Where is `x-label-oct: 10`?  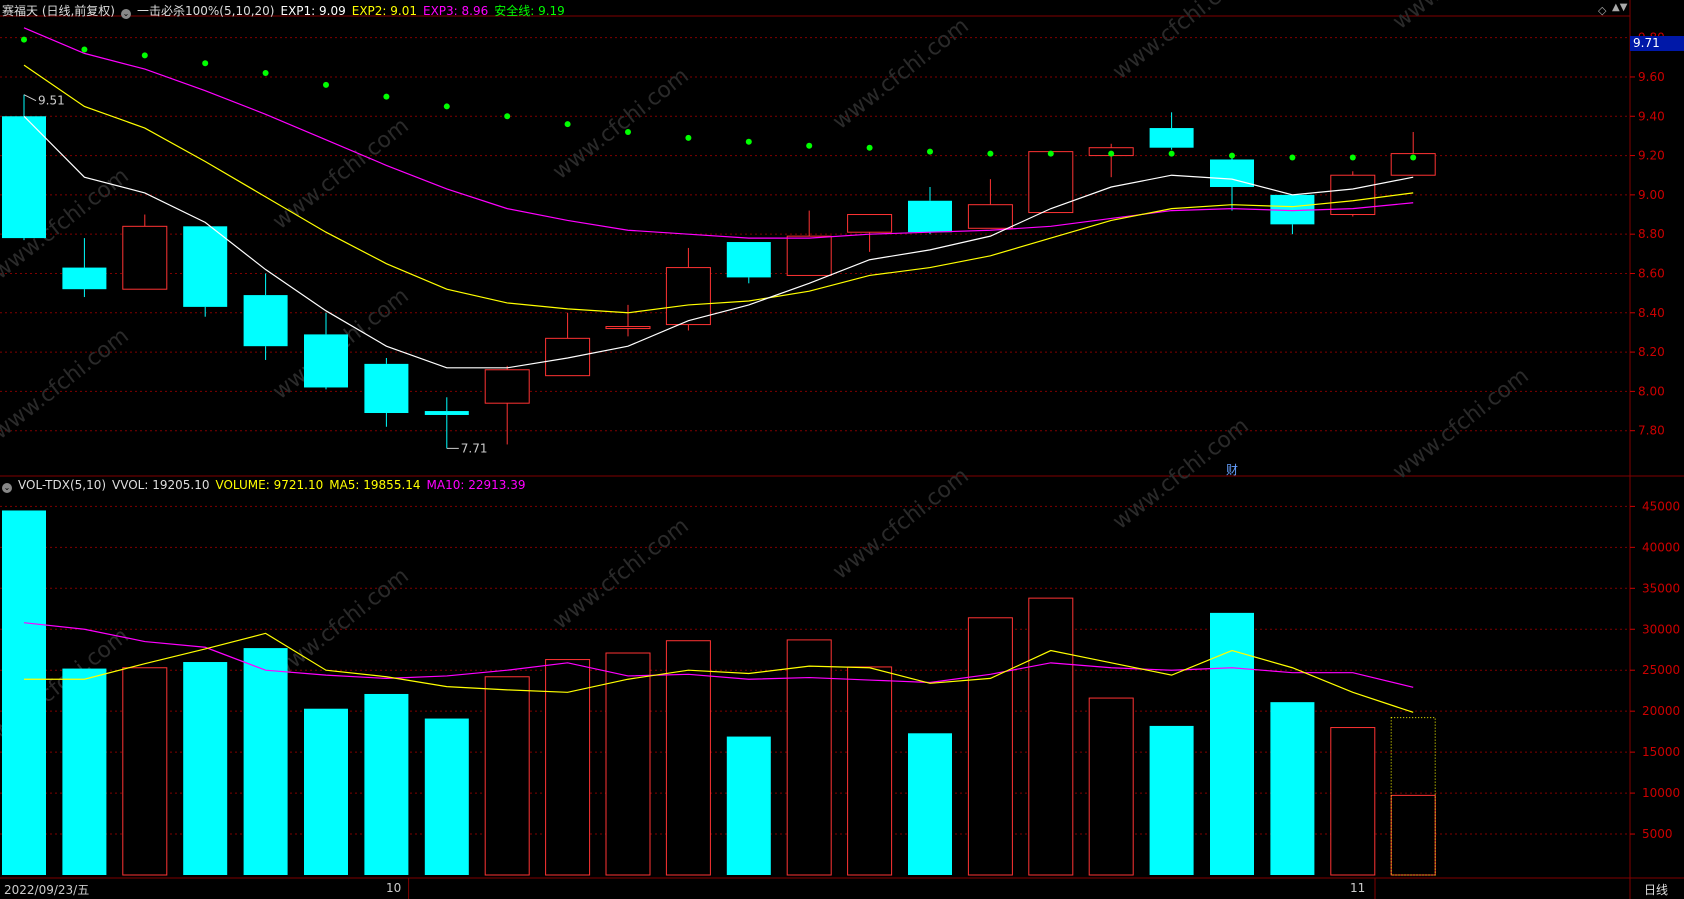
x-label-oct: 10 is located at coordinates (394, 888).